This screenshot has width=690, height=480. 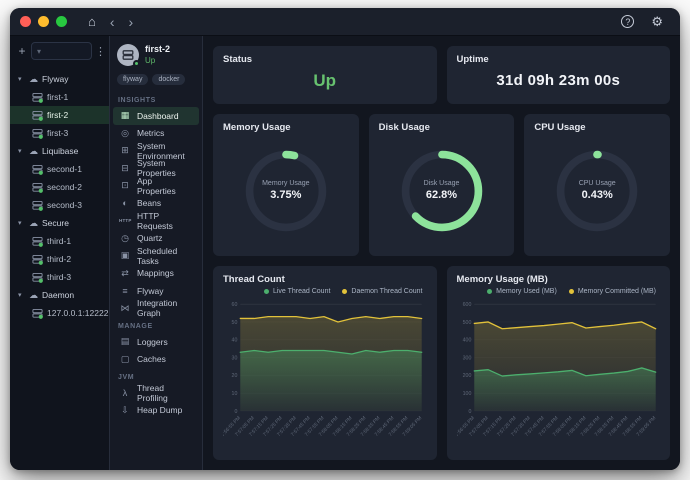 I want to click on gear-icon: ⚙, so click(x=657, y=21).